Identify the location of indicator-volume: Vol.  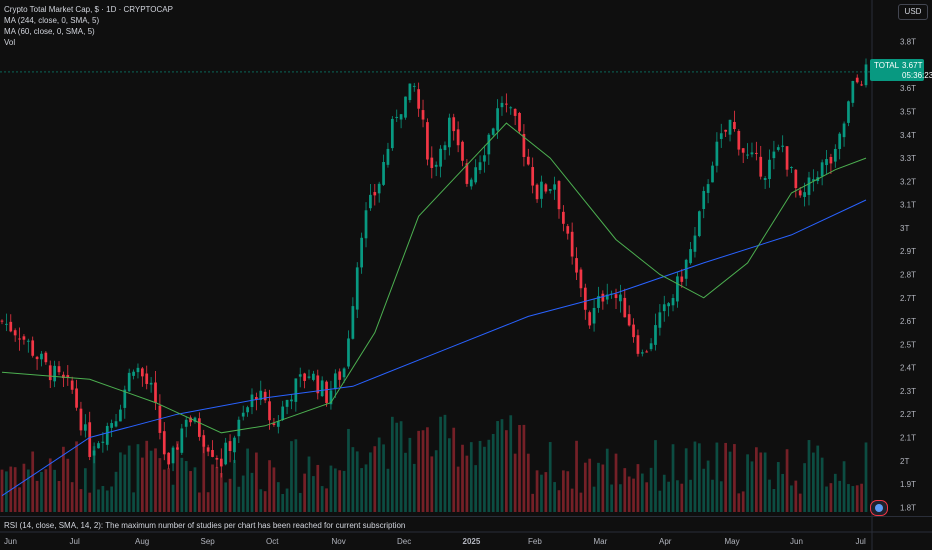
(10, 42).